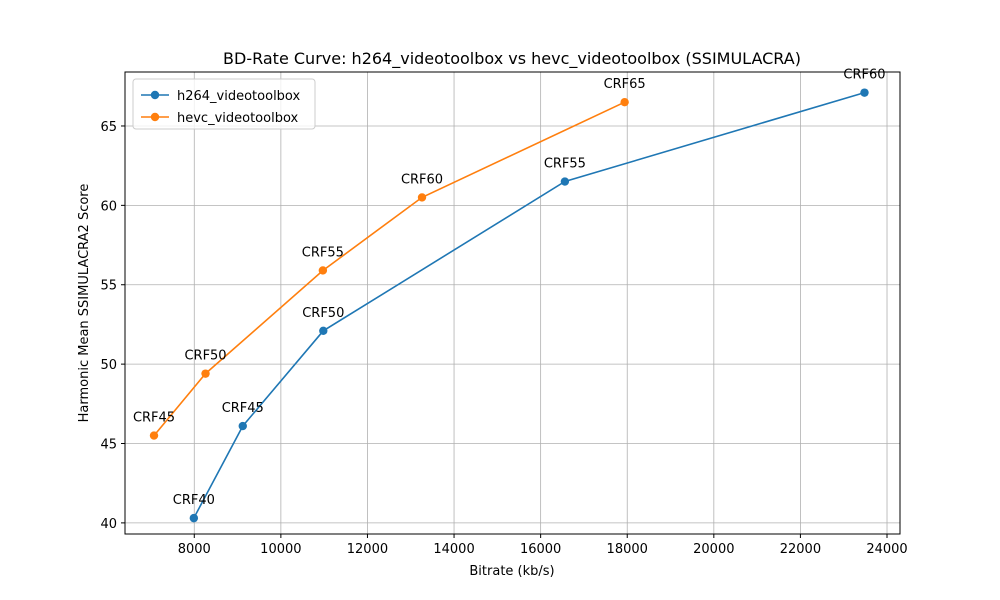 This screenshot has width=1000, height=600. I want to click on x-tick-label: 14000, so click(453, 549).